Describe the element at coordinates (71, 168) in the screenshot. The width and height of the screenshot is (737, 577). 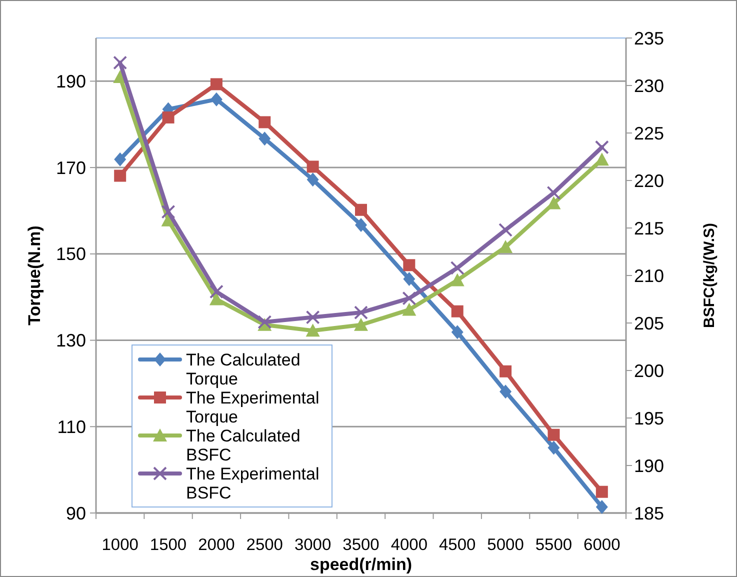
I see `y-tick-label: 170` at that location.